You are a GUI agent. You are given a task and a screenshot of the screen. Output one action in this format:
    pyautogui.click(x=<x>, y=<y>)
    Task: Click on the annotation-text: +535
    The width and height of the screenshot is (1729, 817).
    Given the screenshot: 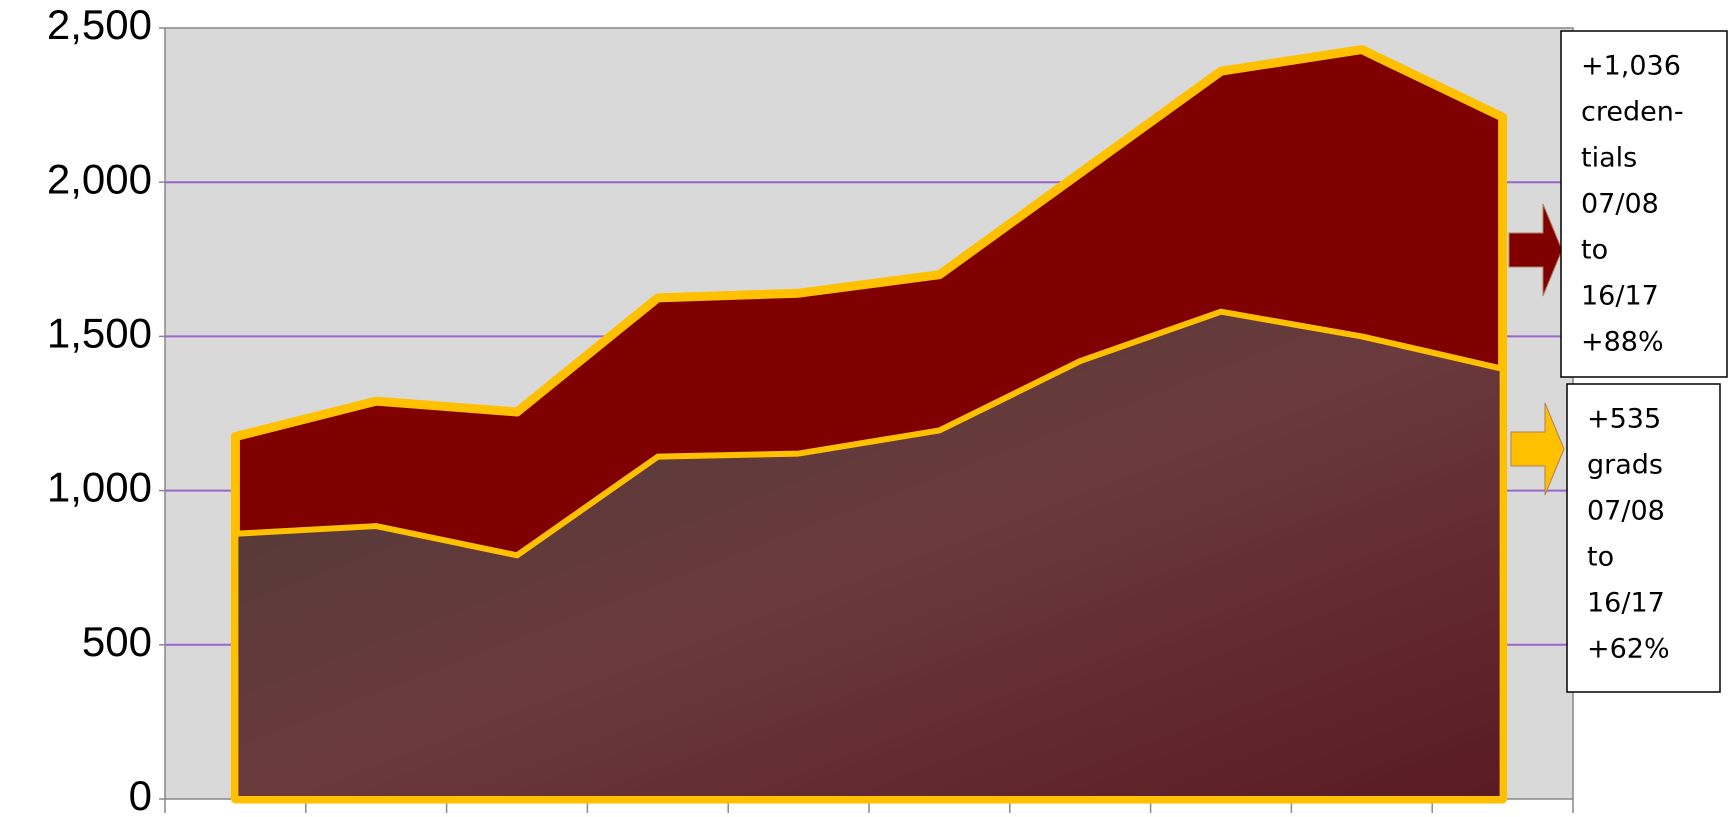 What is the action you would take?
    pyautogui.click(x=1624, y=419)
    